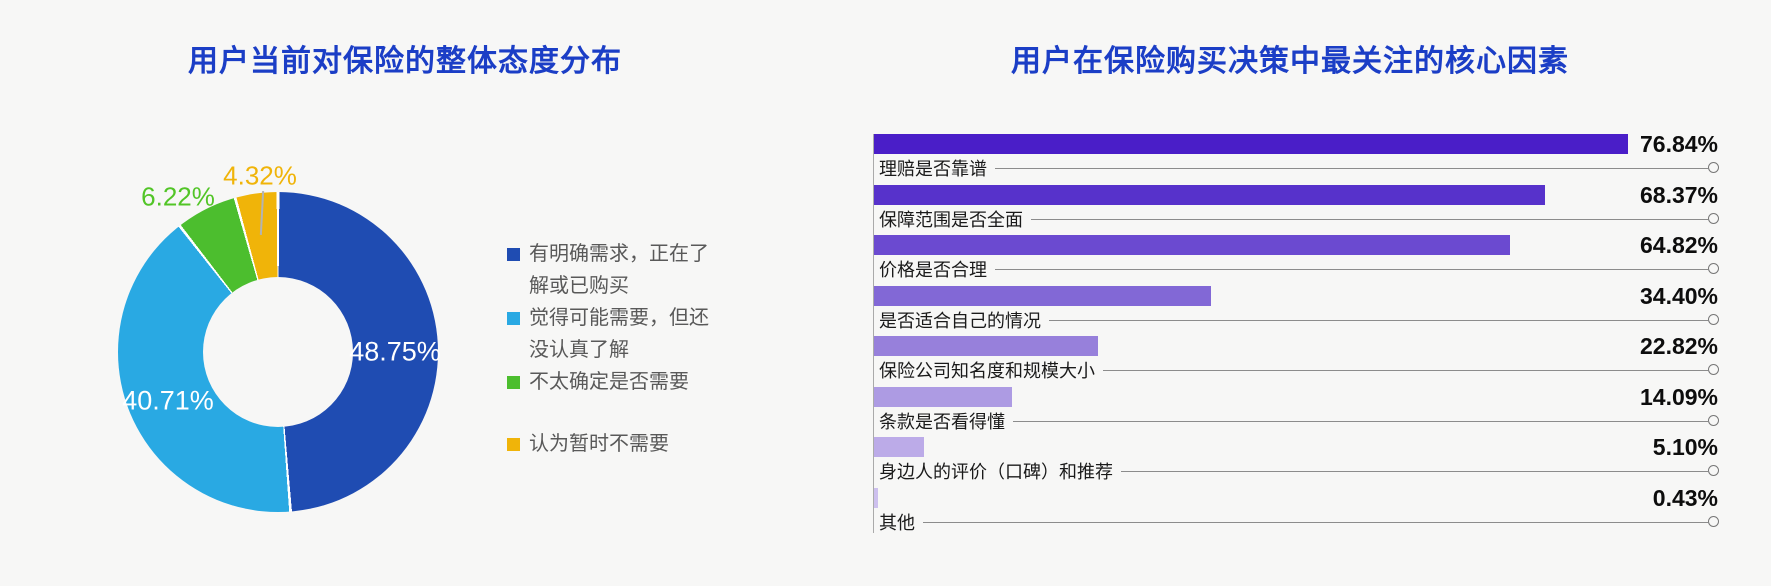  Describe the element at coordinates (1685, 498) in the screenshot. I see `bar-value-label: 0.43%` at that location.